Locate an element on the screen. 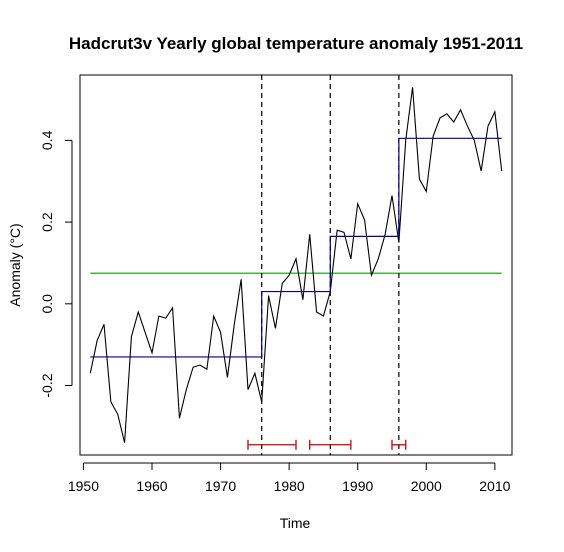 Image resolution: width=564 pixels, height=552 pixels. x-tick-label: 1950 is located at coordinates (83, 486).